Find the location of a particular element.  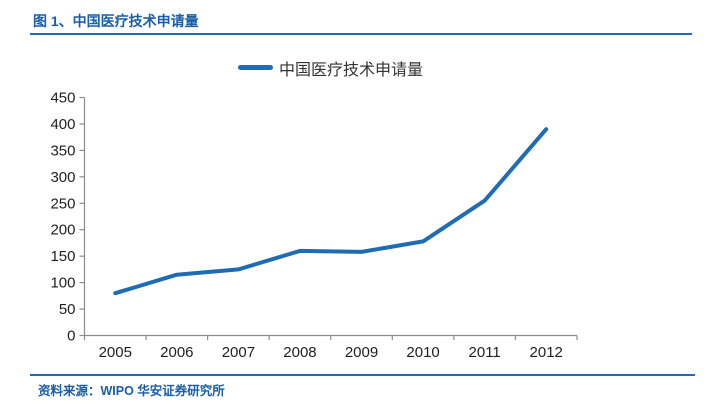

x-axis-tick-label: 2010 is located at coordinates (422, 352).